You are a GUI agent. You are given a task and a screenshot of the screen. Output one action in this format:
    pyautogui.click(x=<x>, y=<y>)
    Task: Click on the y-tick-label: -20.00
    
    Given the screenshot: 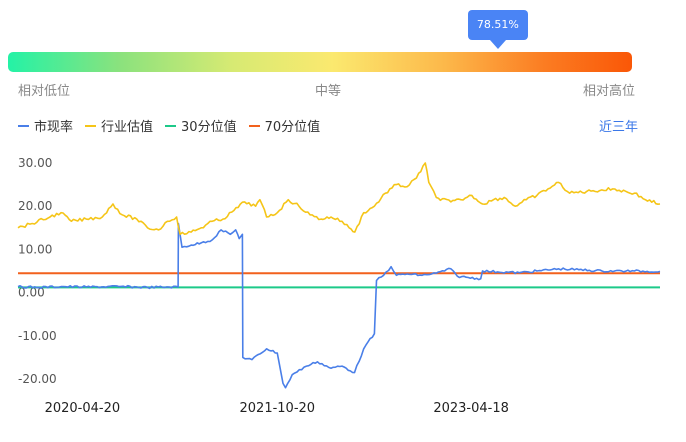 What is the action you would take?
    pyautogui.click(x=37, y=379)
    